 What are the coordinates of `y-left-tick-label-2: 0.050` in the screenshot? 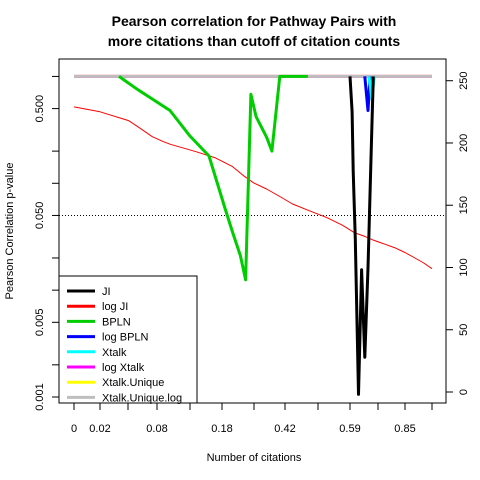 It's located at (40, 216).